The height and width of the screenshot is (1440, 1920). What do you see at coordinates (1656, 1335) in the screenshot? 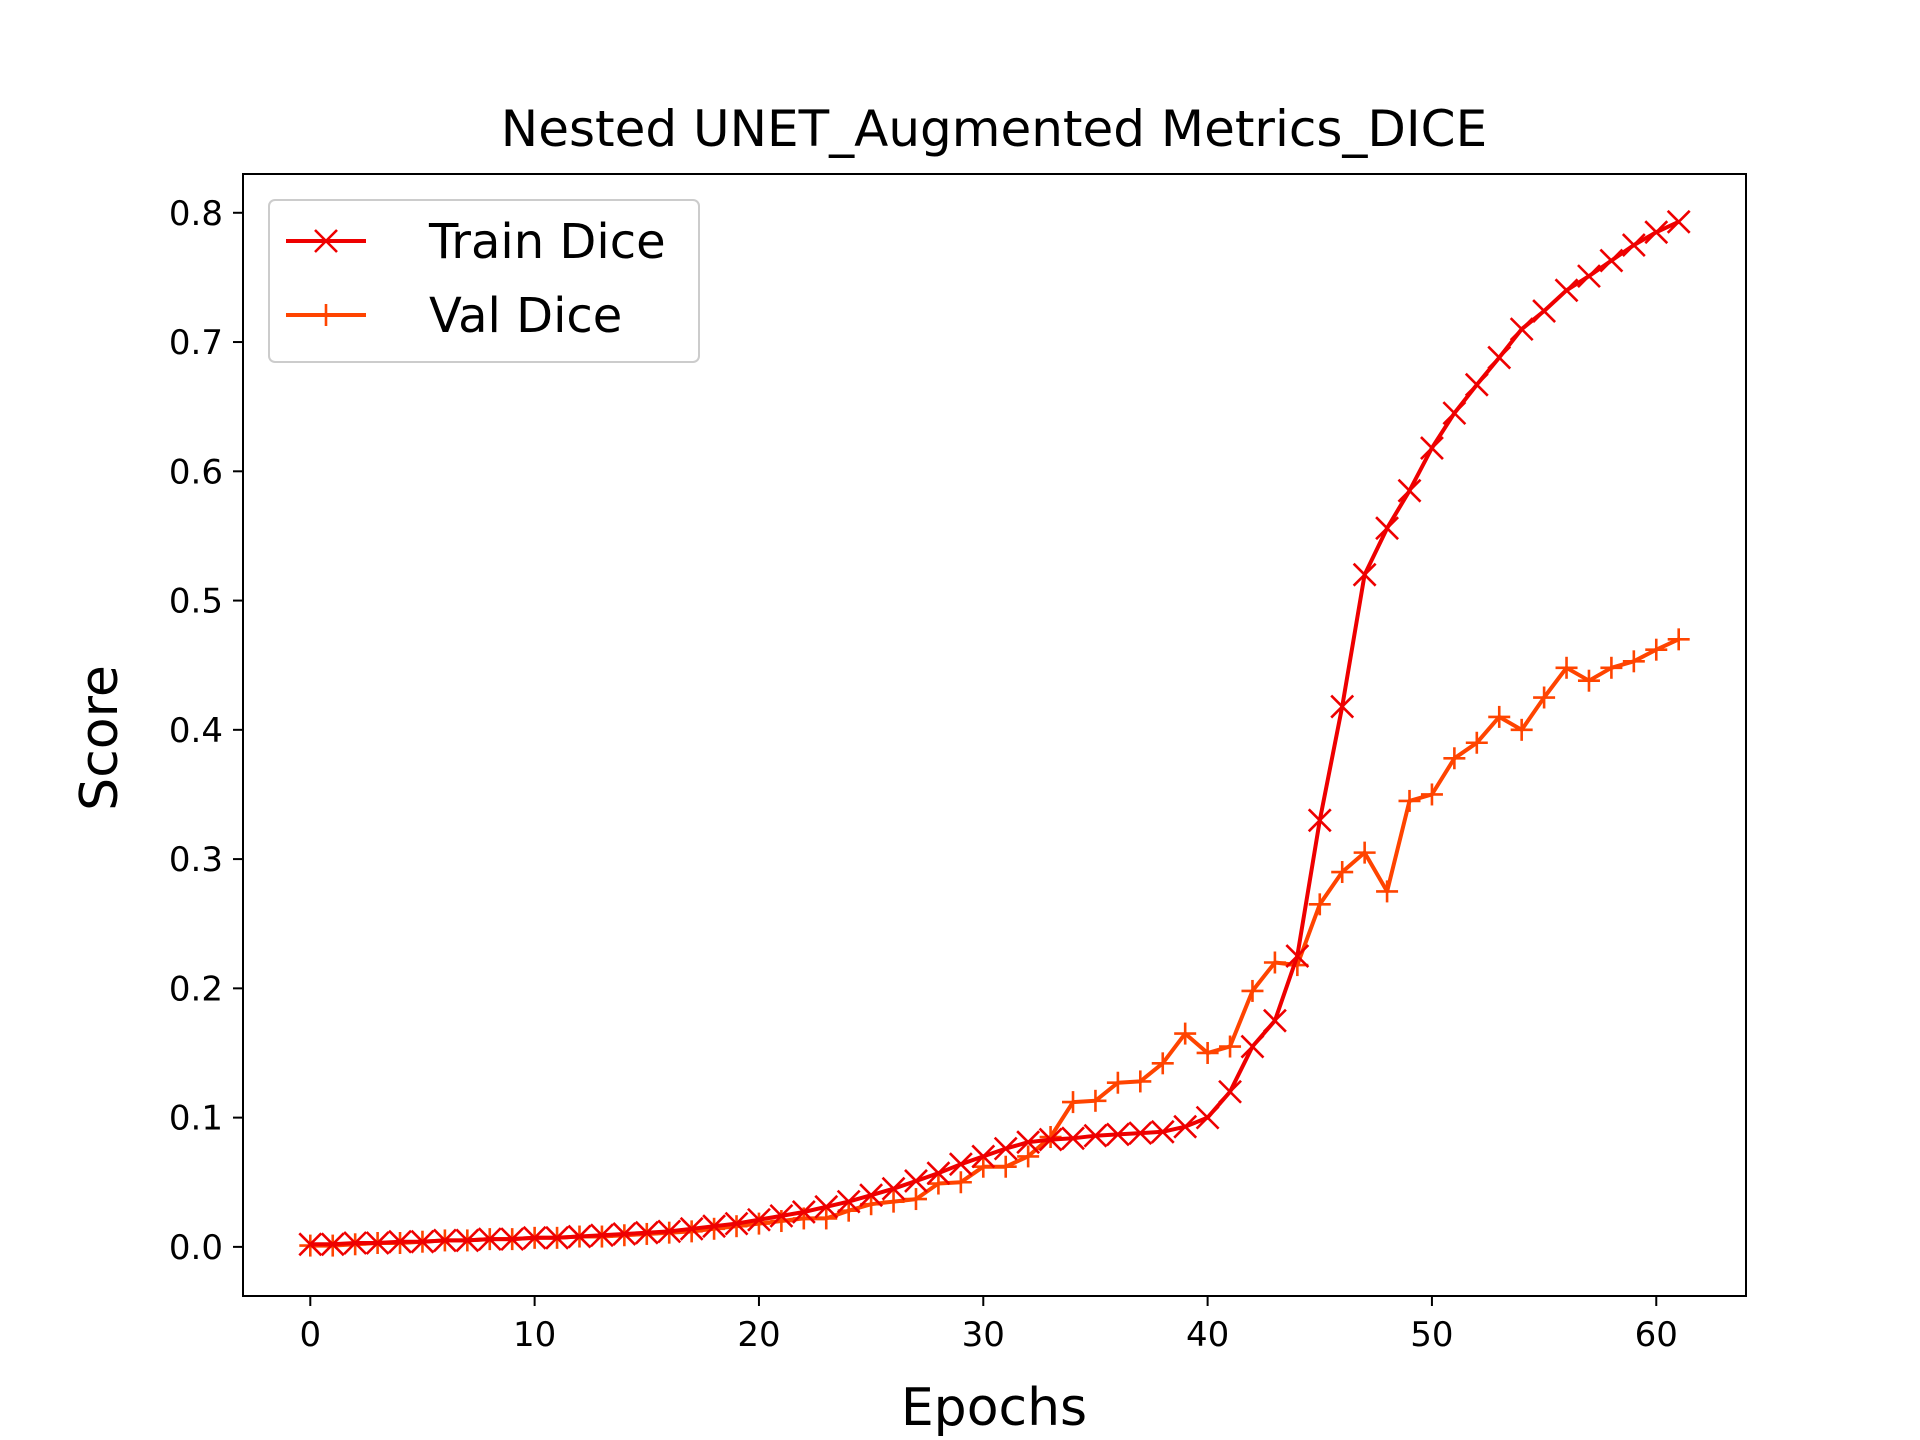
I see `x-tick-label: 60` at bounding box center [1656, 1335].